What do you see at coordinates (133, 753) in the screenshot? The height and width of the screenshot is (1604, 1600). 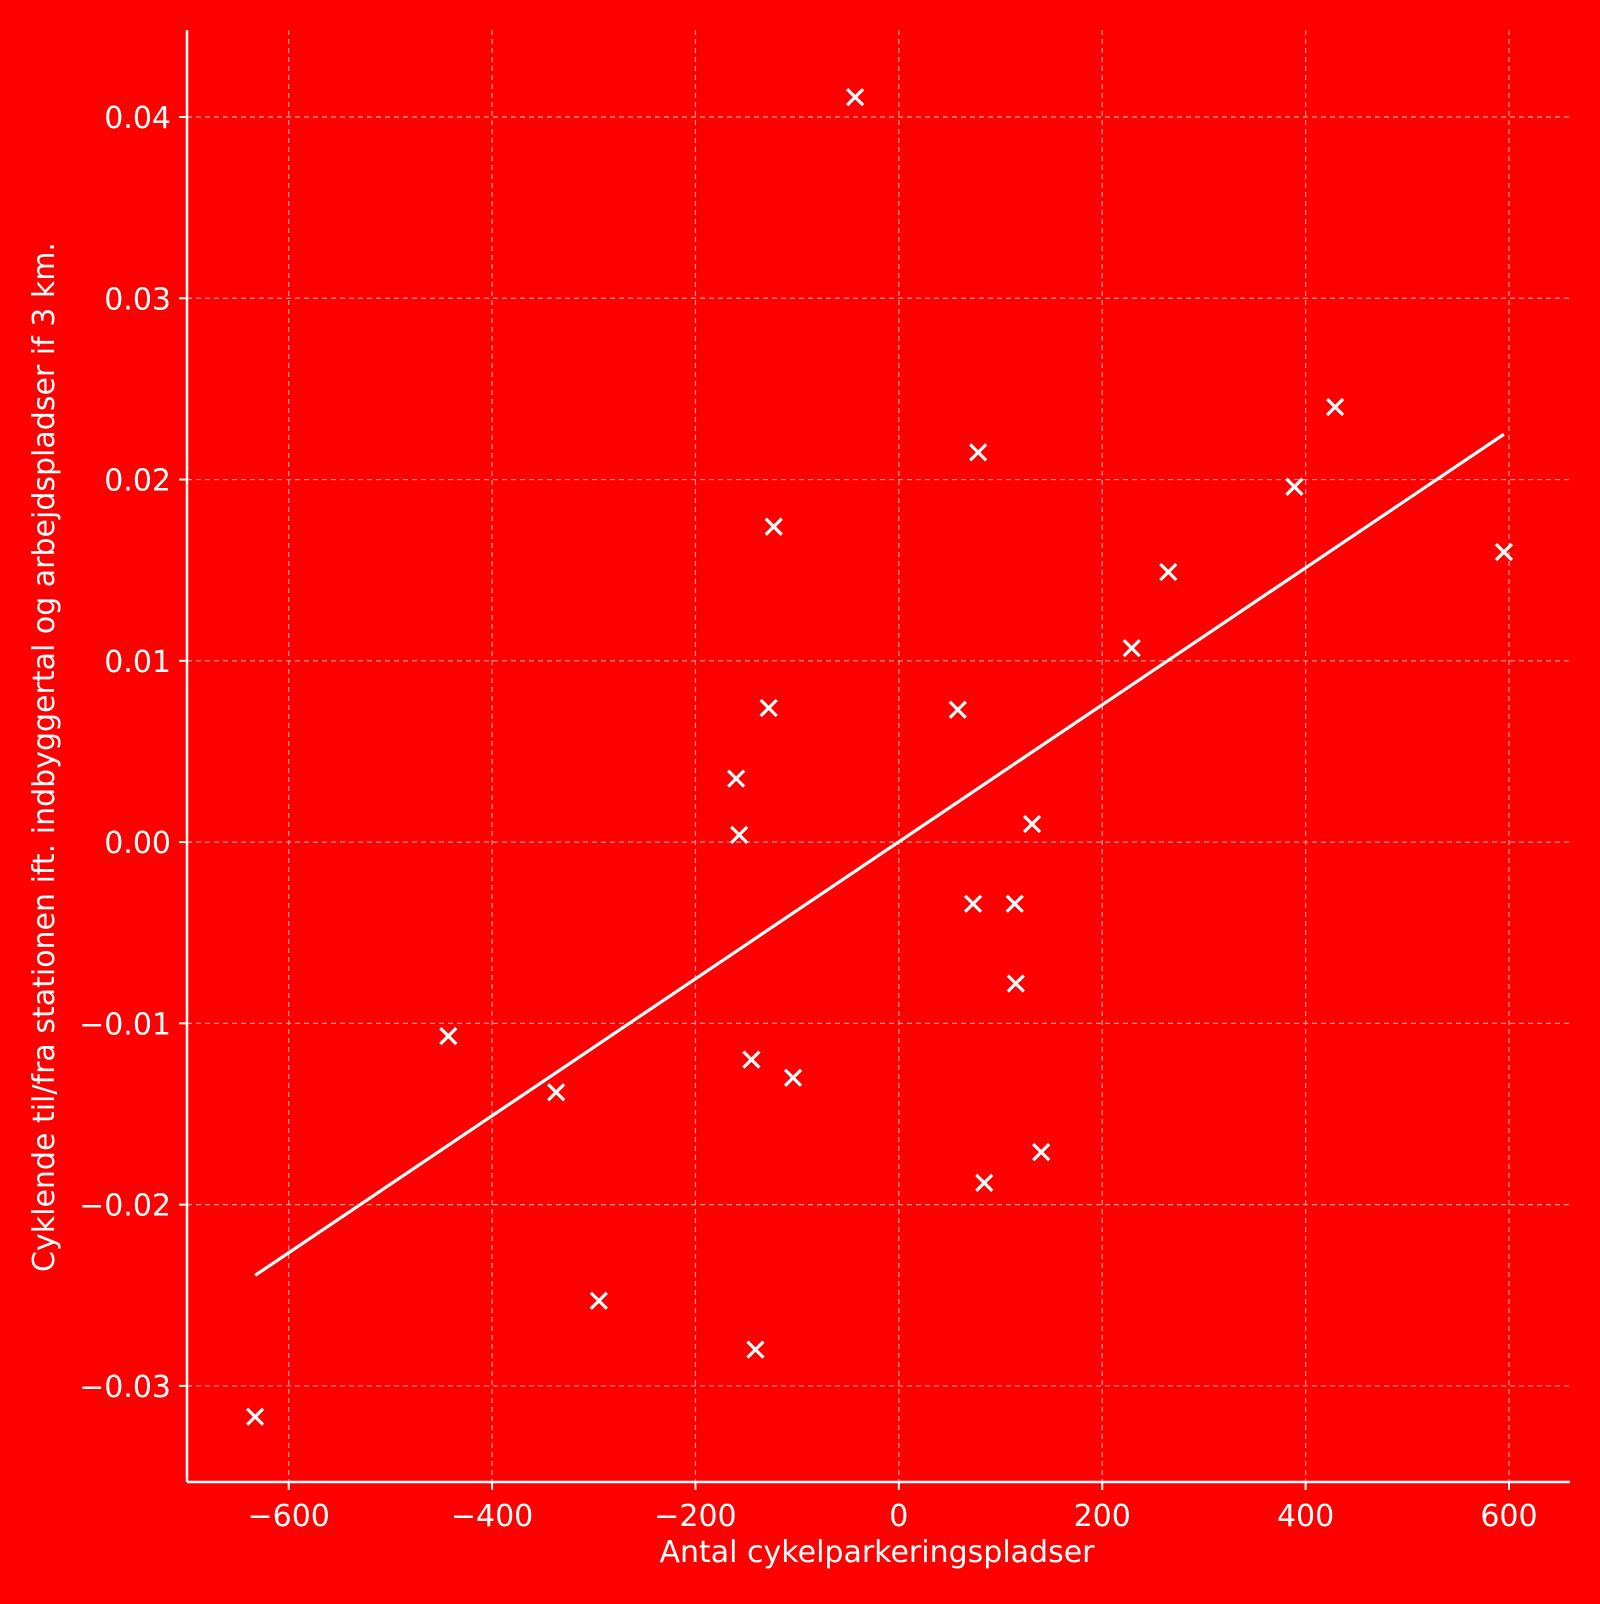 I see `y-axis-ticks: −0.03 −0.02 −0.01 0.00 0.01 0.02 0.03 0.04` at bounding box center [133, 753].